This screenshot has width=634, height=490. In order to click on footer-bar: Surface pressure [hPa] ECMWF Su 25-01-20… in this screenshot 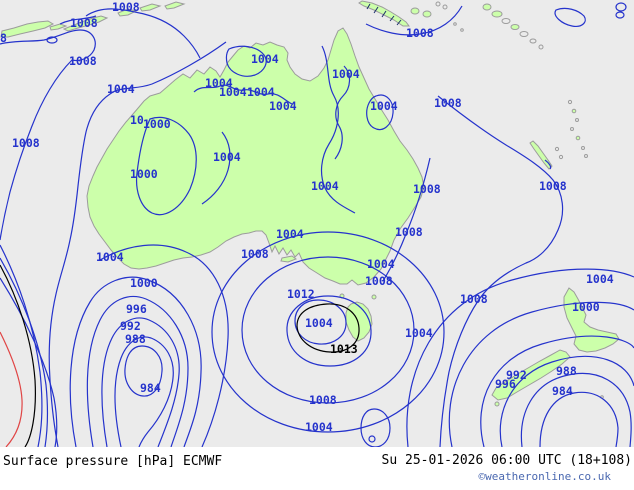, I will do `click(317, 468)`.